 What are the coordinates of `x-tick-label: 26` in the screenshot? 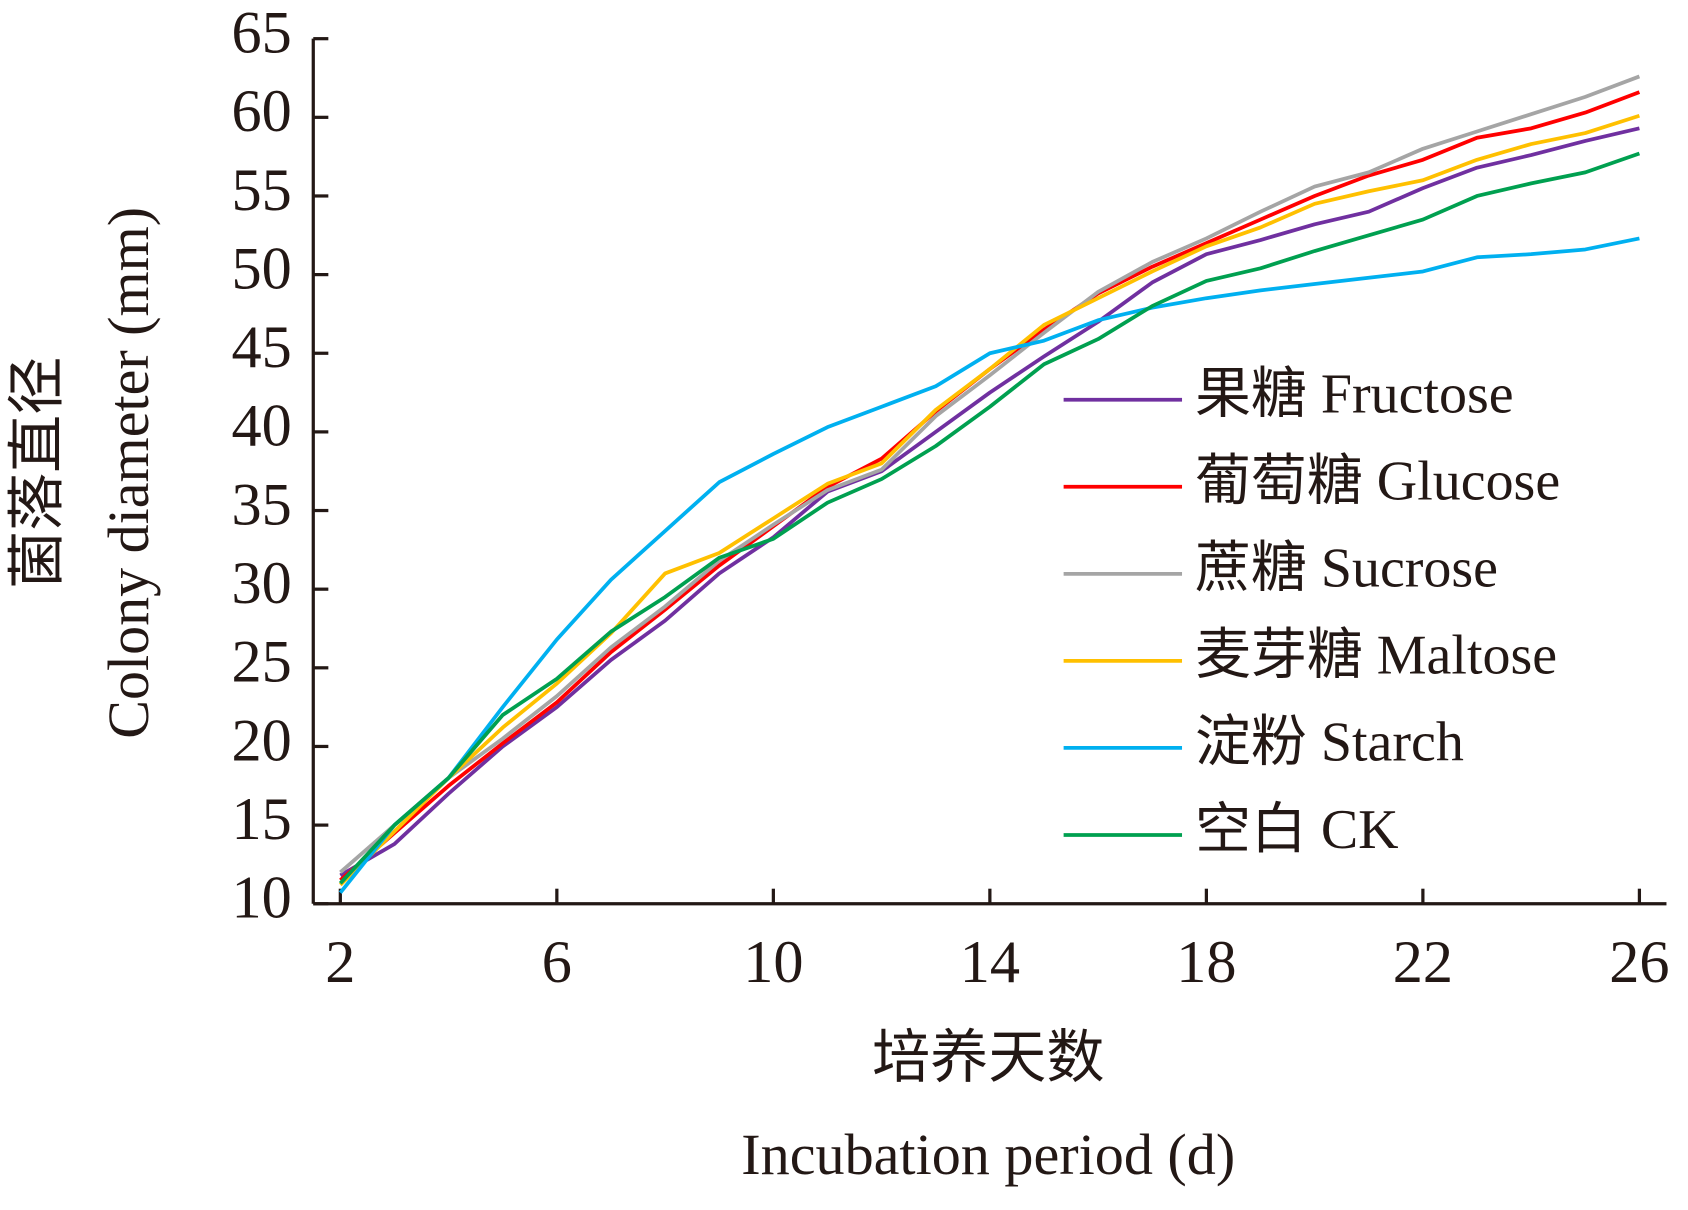 It's located at (1639, 962).